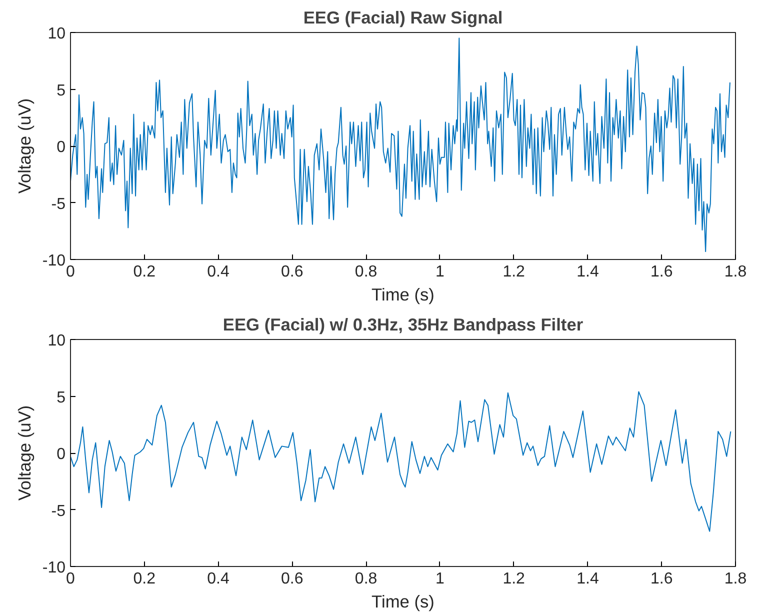 This screenshot has width=763, height=615. Describe the element at coordinates (403, 324) in the screenshot. I see `chart-title: EEG (Facial) w/ 0.3Hz, 35Hz Bandpass Filter` at that location.